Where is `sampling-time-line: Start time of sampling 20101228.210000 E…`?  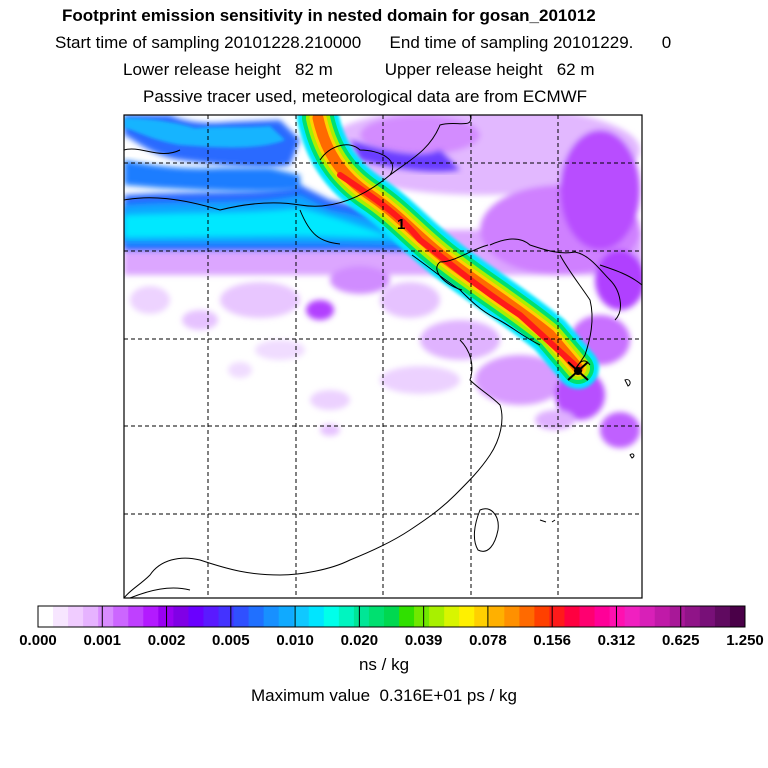 sampling-time-line: Start time of sampling 20101228.210000 E… is located at coordinates (363, 42).